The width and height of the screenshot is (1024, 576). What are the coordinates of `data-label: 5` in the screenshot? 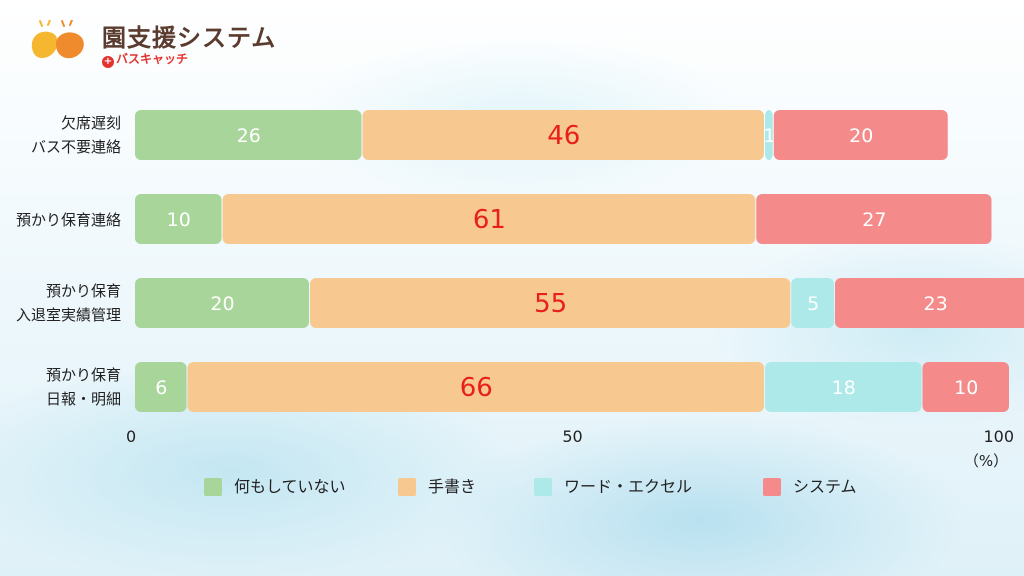 It's located at (813, 304).